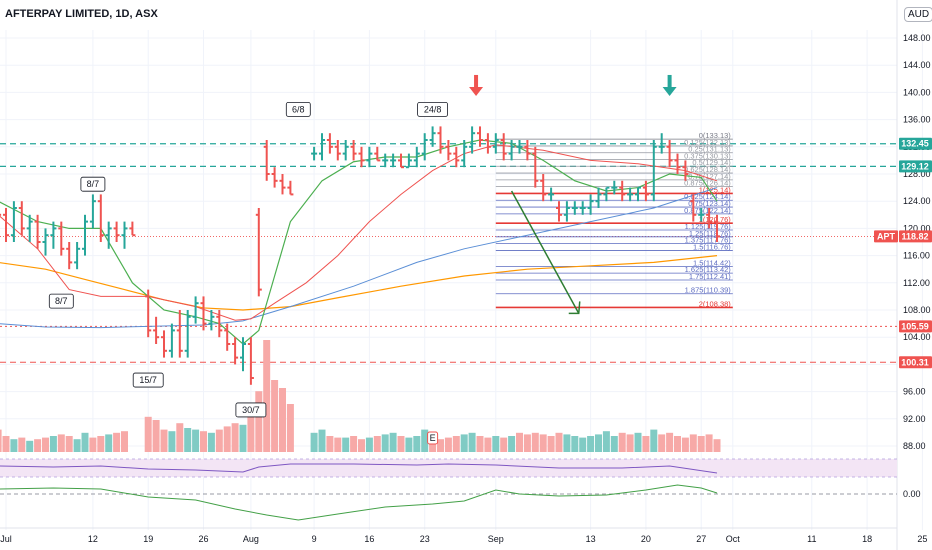 Image resolution: width=932 pixels, height=550 pixels. What do you see at coordinates (917, 201) in the screenshot?
I see `y-tick-label: 124.00` at bounding box center [917, 201].